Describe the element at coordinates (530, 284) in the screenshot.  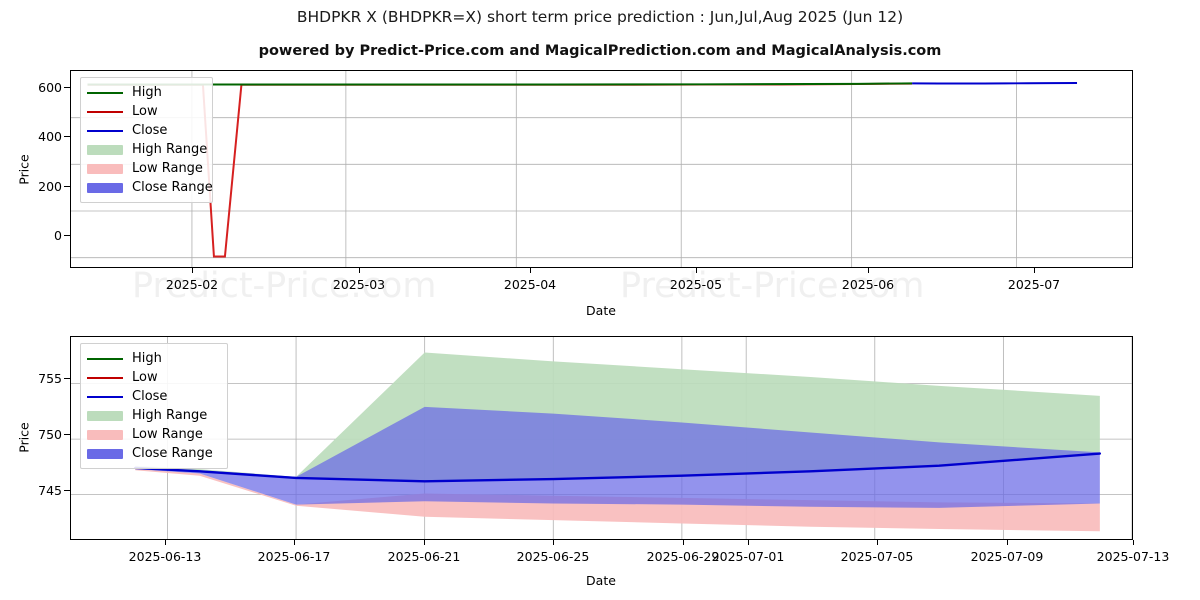
I see `overview-xtick-label: 2025-04` at that location.